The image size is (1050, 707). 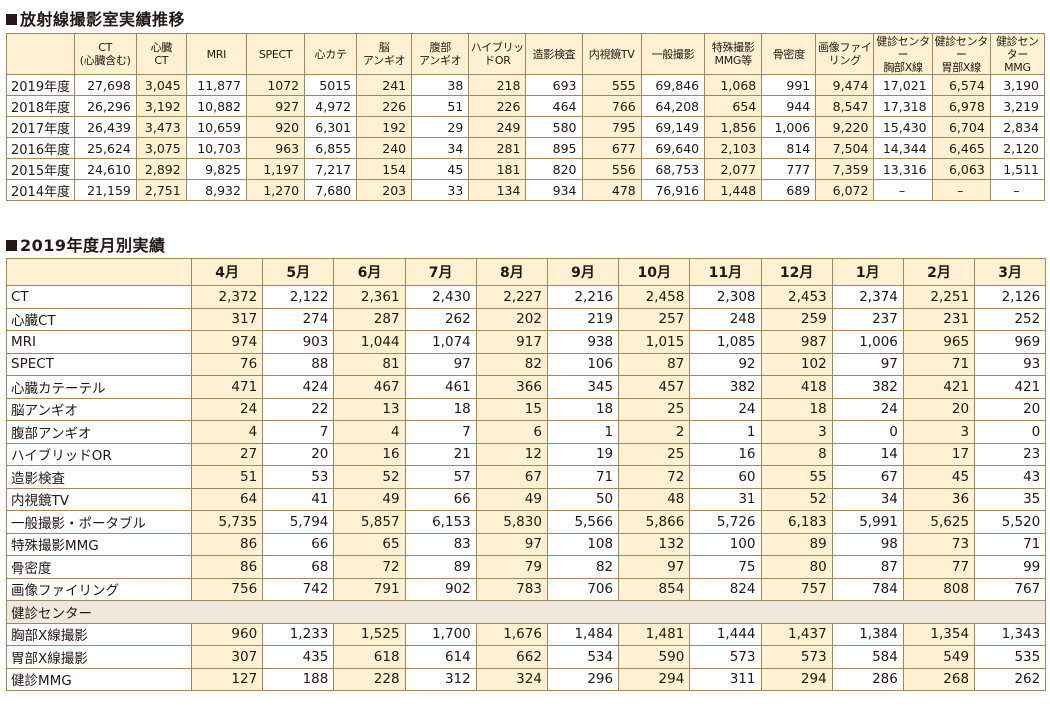 I want to click on column-header: 一般撮影, so click(x=673, y=54).